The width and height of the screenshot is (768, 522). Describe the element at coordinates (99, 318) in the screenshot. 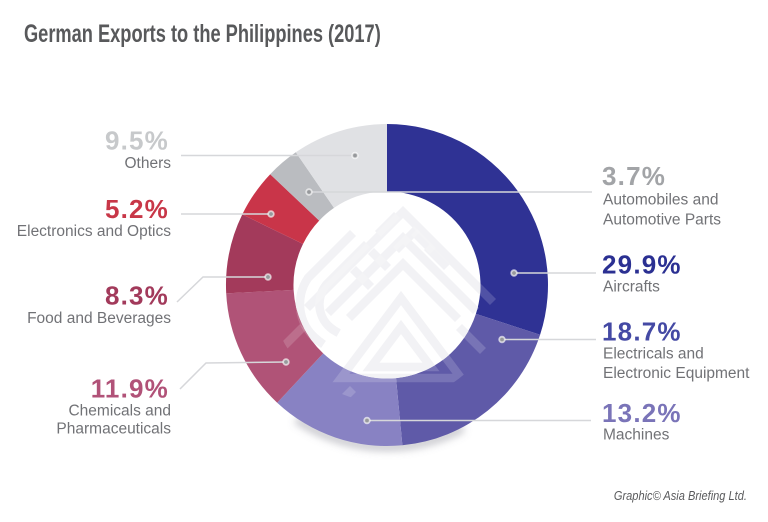

I see `svg-text: Food and Beverages` at that location.